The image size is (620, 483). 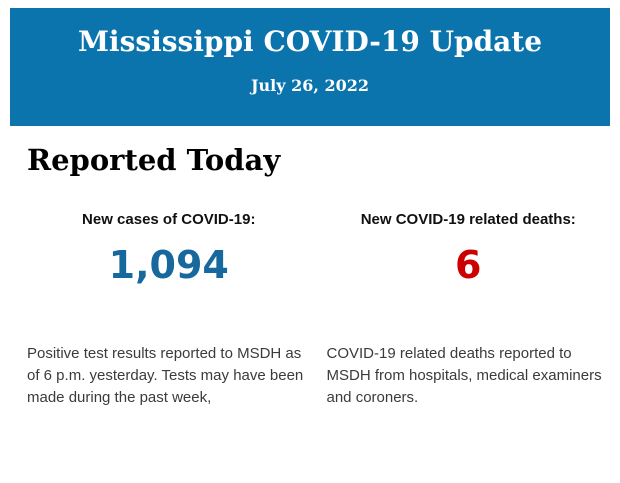 What do you see at coordinates (468, 265) in the screenshot?
I see `new-deaths-value: 6` at bounding box center [468, 265].